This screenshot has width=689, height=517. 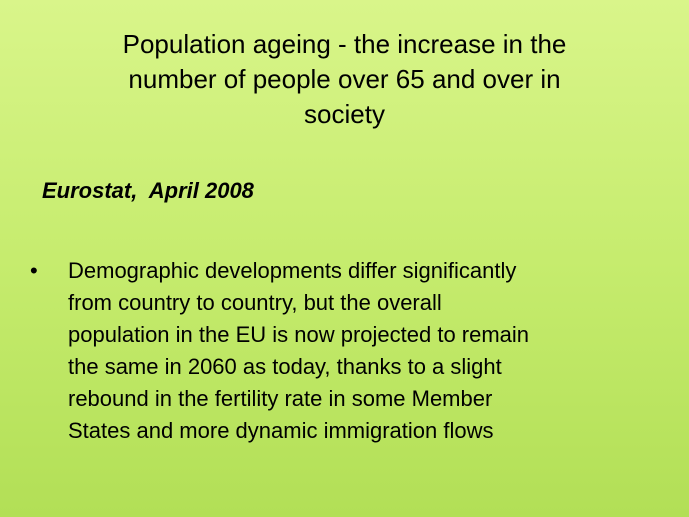 What do you see at coordinates (255, 302) in the screenshot?
I see `body-line: from country to country, but the overall` at bounding box center [255, 302].